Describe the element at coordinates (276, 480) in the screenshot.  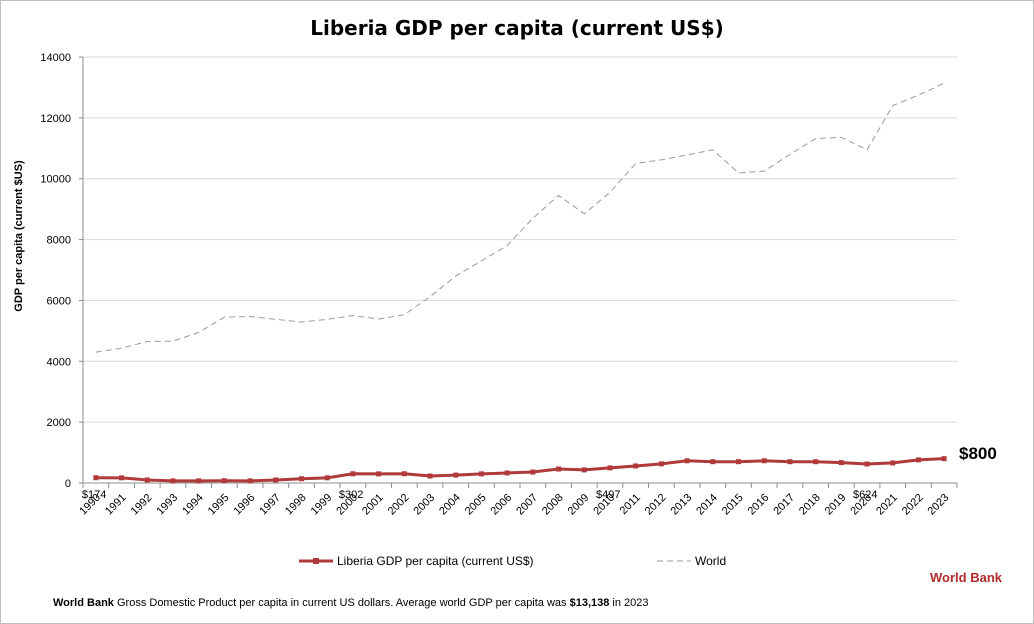
I see `point-liberia-1997` at that location.